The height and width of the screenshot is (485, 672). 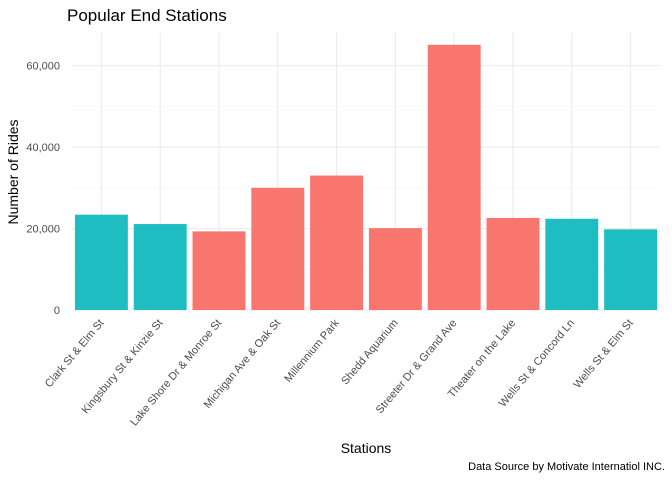 I want to click on y-tick-label: 40,000, so click(x=43, y=148).